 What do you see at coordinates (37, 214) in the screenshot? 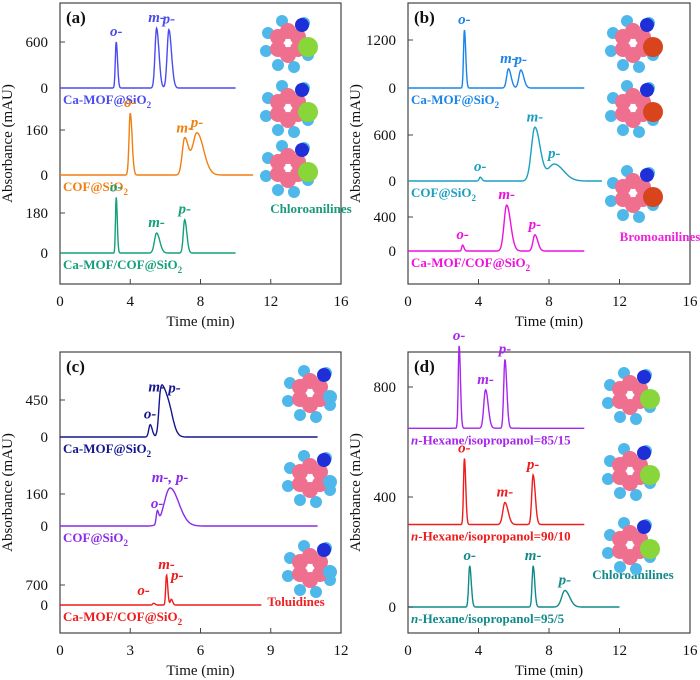
I see `y-tick-label: 180` at bounding box center [37, 214].